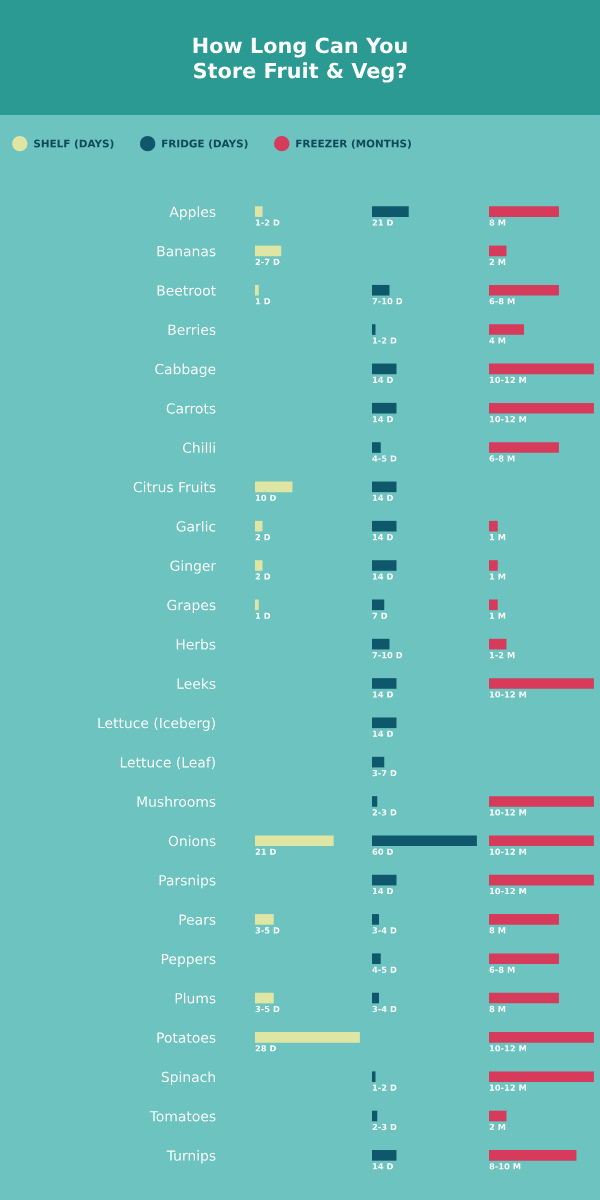  What do you see at coordinates (384, 930) in the screenshot?
I see `data-label: 3-4 D` at bounding box center [384, 930].